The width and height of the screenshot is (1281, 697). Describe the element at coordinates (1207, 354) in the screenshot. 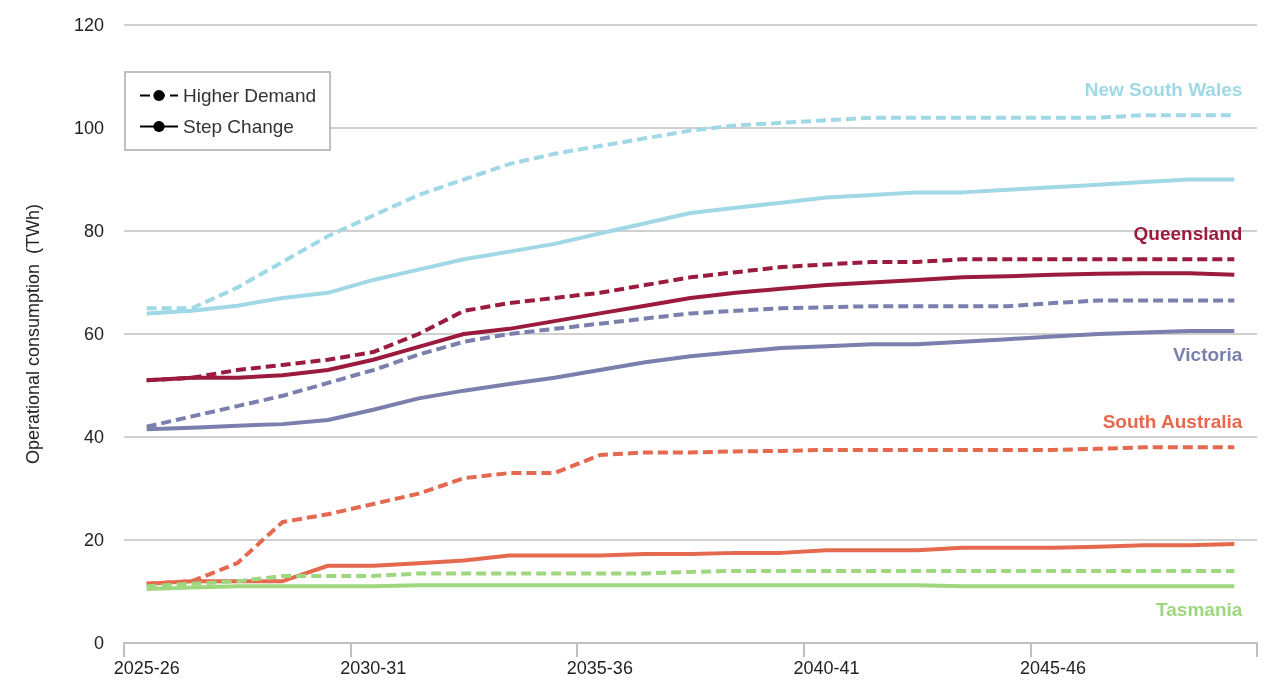

I see `series-label: Victoria` at that location.